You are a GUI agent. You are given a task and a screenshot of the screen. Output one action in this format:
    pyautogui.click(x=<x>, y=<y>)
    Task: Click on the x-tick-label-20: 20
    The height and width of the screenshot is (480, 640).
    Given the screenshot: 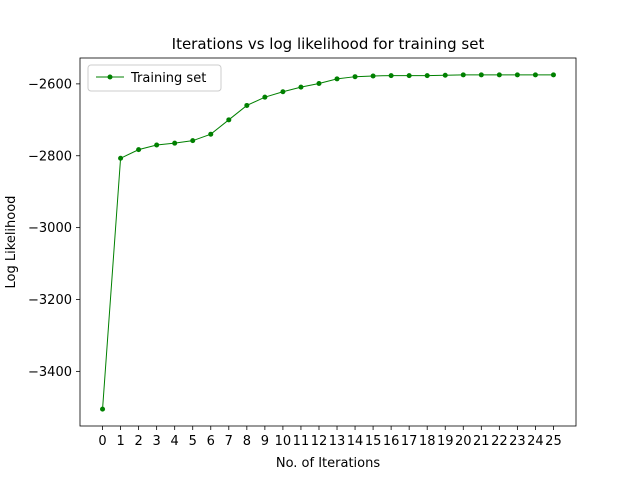 What is the action you would take?
    pyautogui.click(x=463, y=441)
    